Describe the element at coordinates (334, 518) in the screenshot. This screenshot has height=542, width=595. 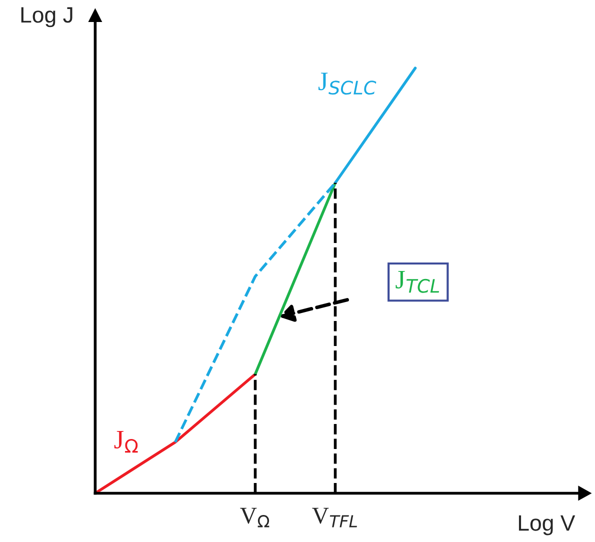
I see `x-tick-label: V$_{TFL}$` at that location.